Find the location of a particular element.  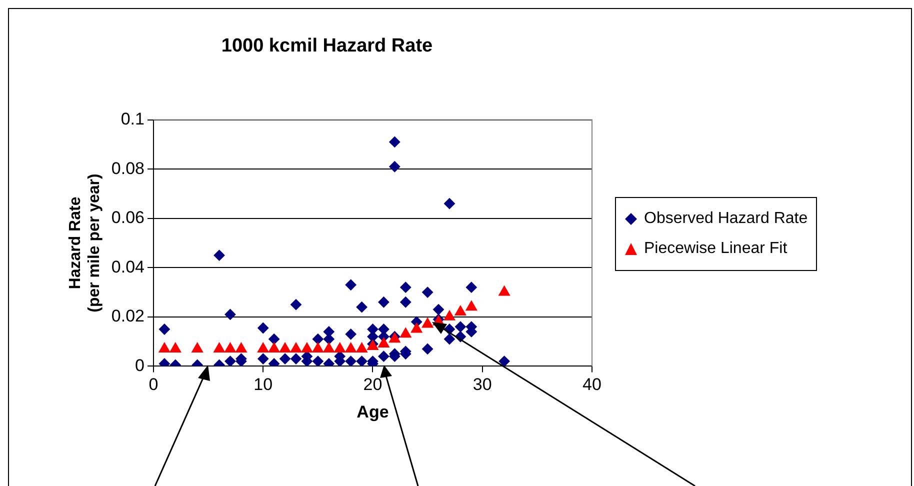

y-tick-label: 0.06 is located at coordinates (127, 218).